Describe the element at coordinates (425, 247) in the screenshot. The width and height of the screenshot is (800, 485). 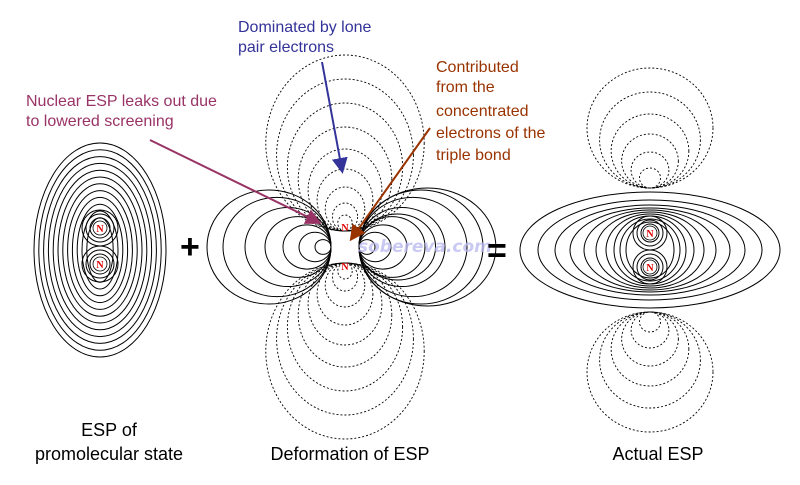
I see `watermark: sobereva.com` at that location.